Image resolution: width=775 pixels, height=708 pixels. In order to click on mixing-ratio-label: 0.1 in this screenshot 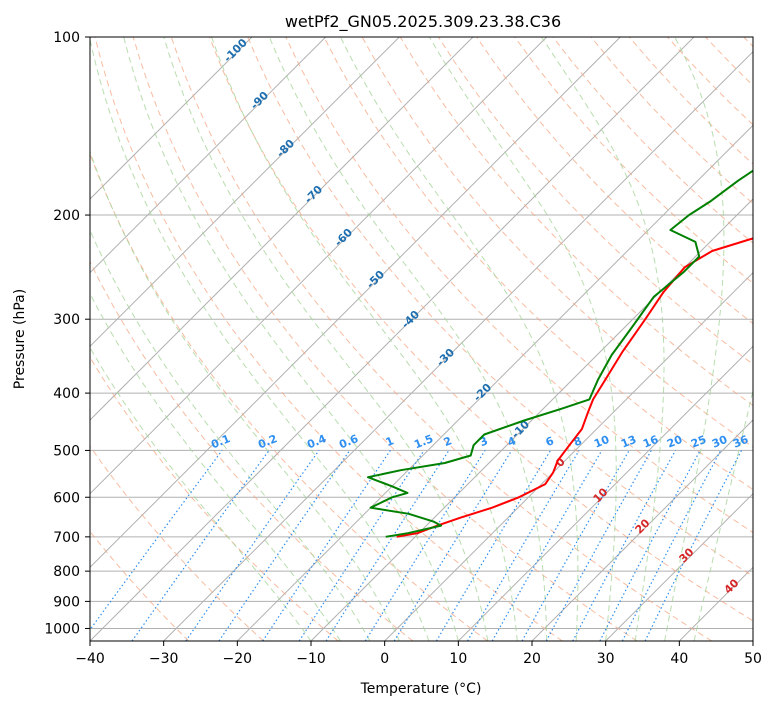, I will do `click(220, 441)`.